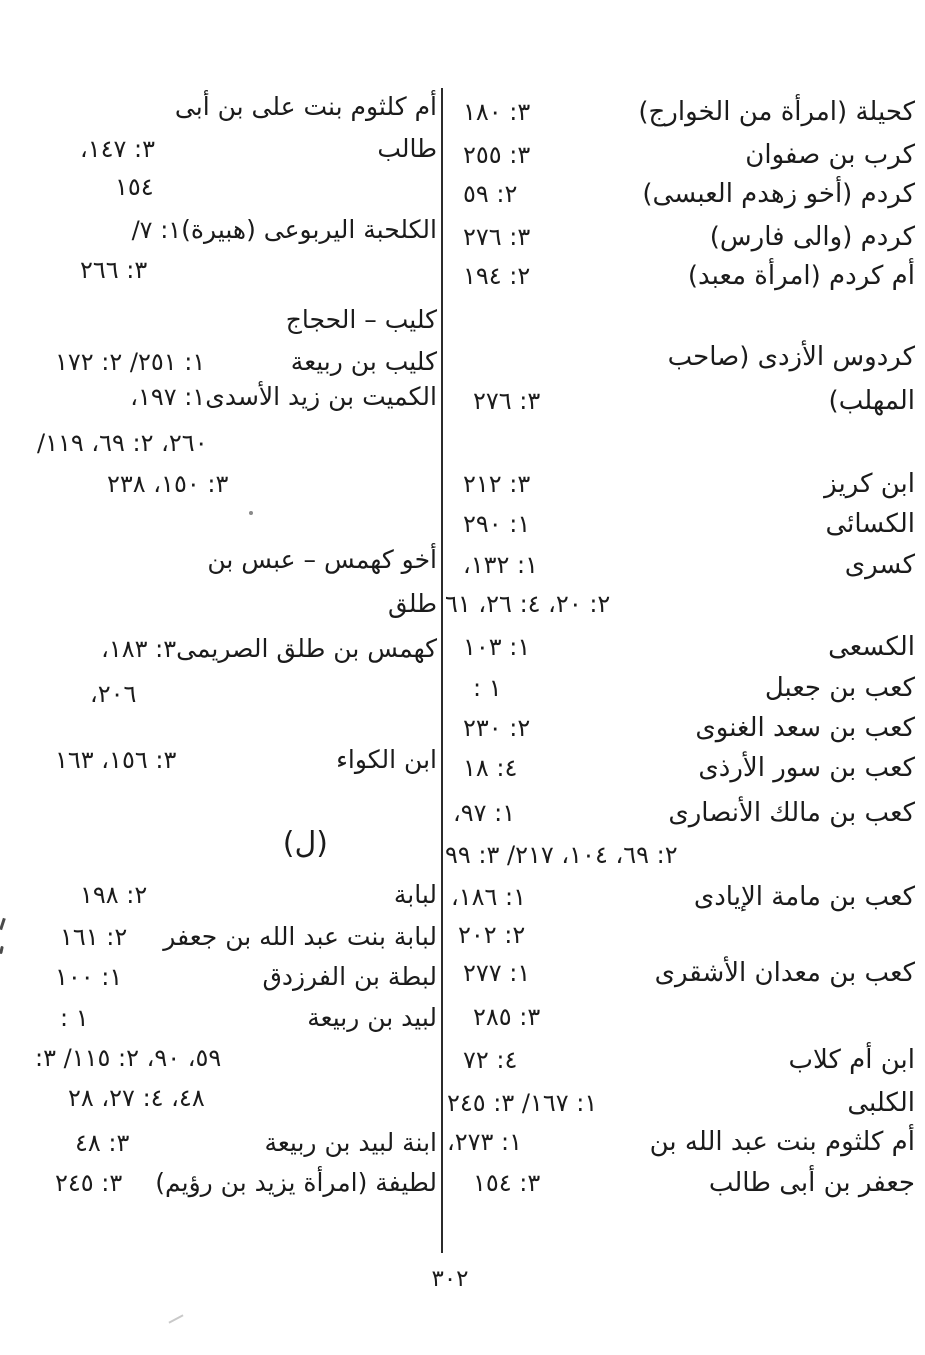 The height and width of the screenshot is (1355, 925). Describe the element at coordinates (522, 1103) in the screenshot. I see `entry-refs: ١: ١٦٧/ ٣: ٢٤٥` at that location.